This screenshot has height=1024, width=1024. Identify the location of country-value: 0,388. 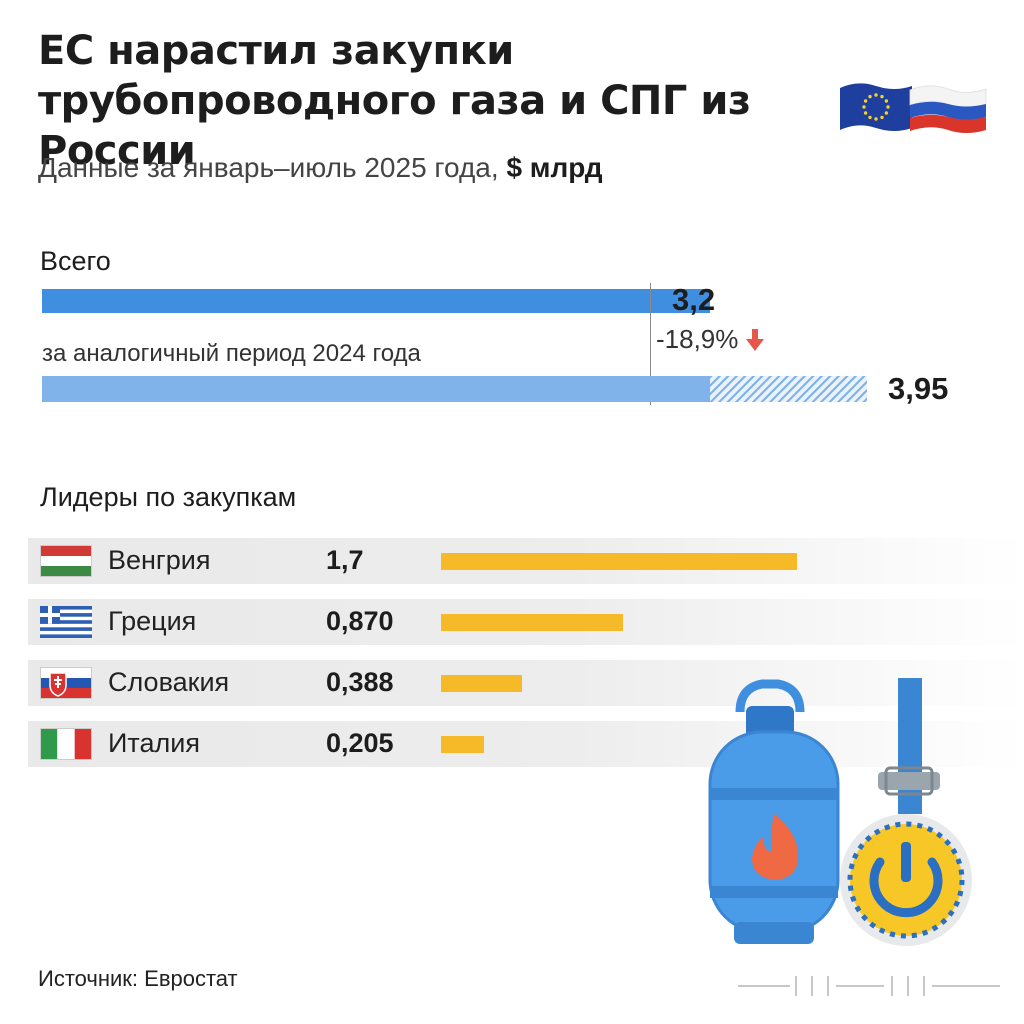
(360, 682).